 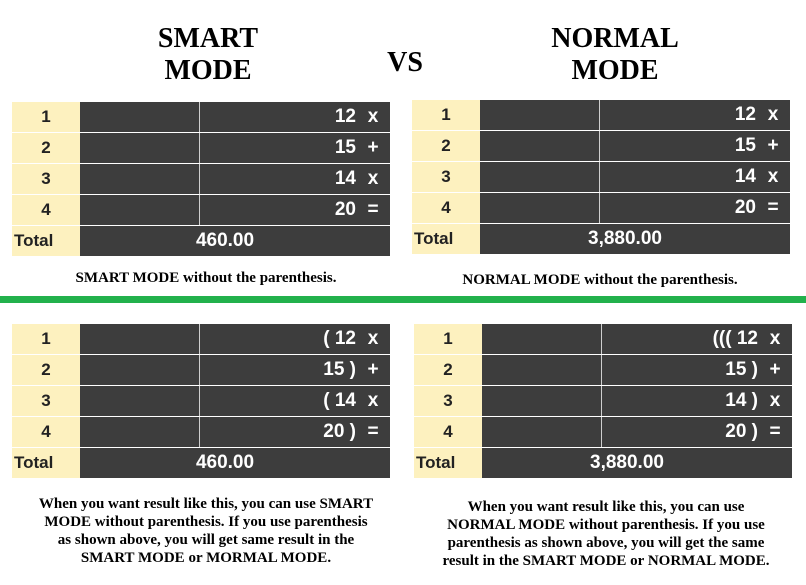 What do you see at coordinates (339, 369) in the screenshot?
I see `entry-value: 15 )` at bounding box center [339, 369].